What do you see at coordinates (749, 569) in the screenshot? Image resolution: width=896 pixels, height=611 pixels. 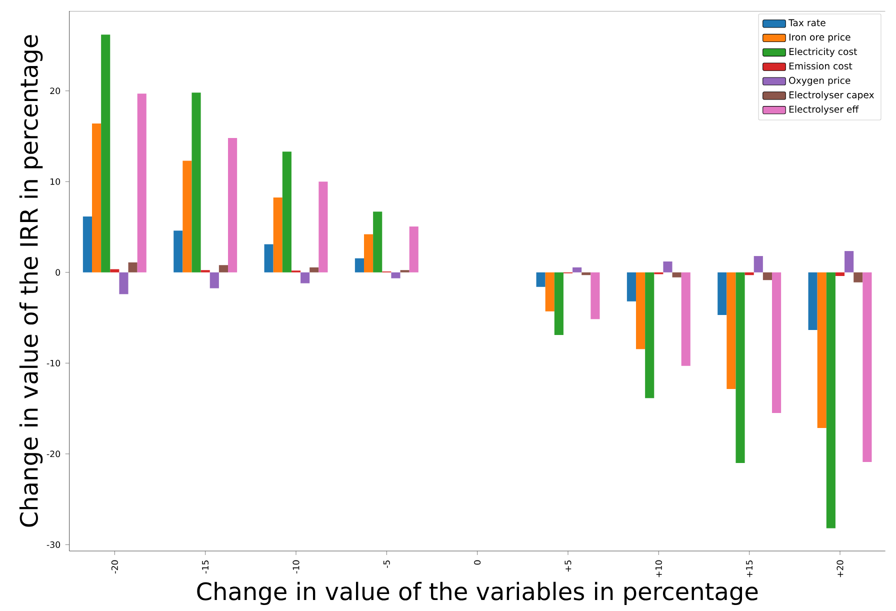 I see `x-tick-label: +15` at bounding box center [749, 569].